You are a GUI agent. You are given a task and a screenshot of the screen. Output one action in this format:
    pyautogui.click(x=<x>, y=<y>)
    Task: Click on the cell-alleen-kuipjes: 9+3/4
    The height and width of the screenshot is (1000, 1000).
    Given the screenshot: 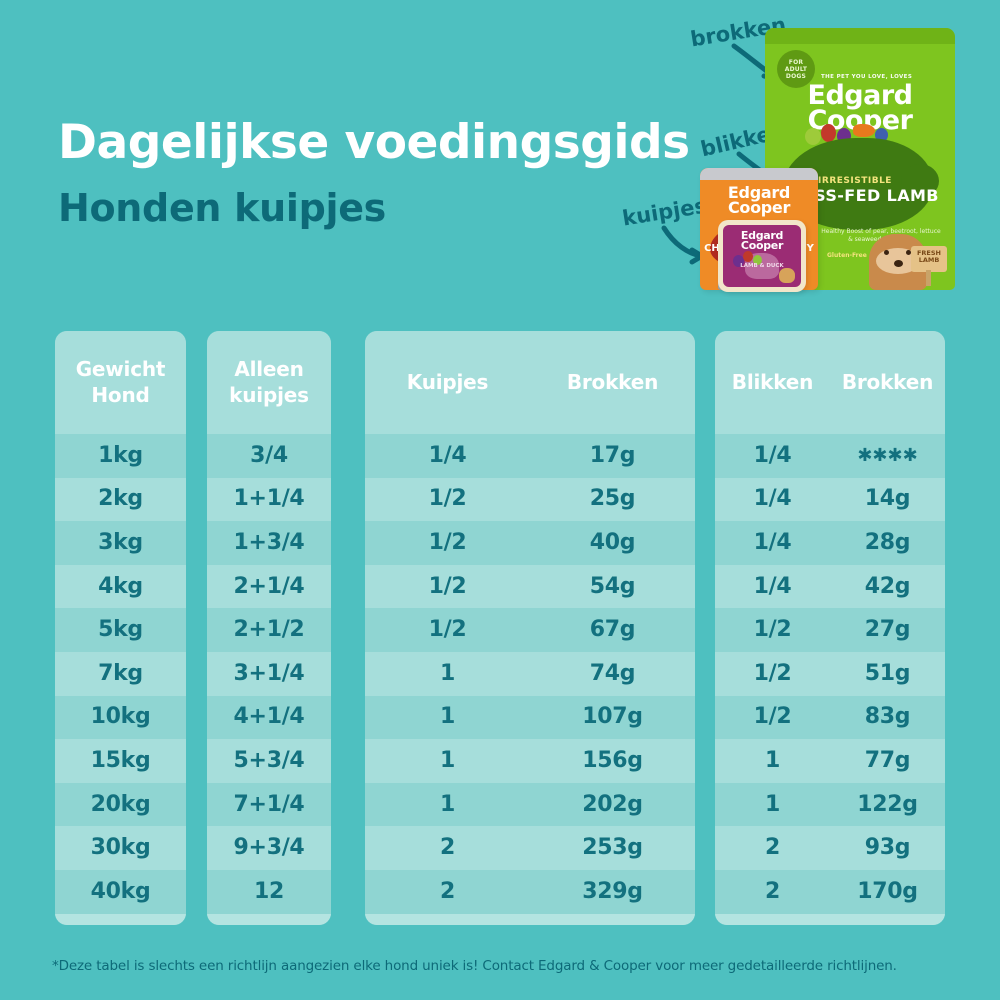 What is the action you would take?
    pyautogui.click(x=269, y=848)
    